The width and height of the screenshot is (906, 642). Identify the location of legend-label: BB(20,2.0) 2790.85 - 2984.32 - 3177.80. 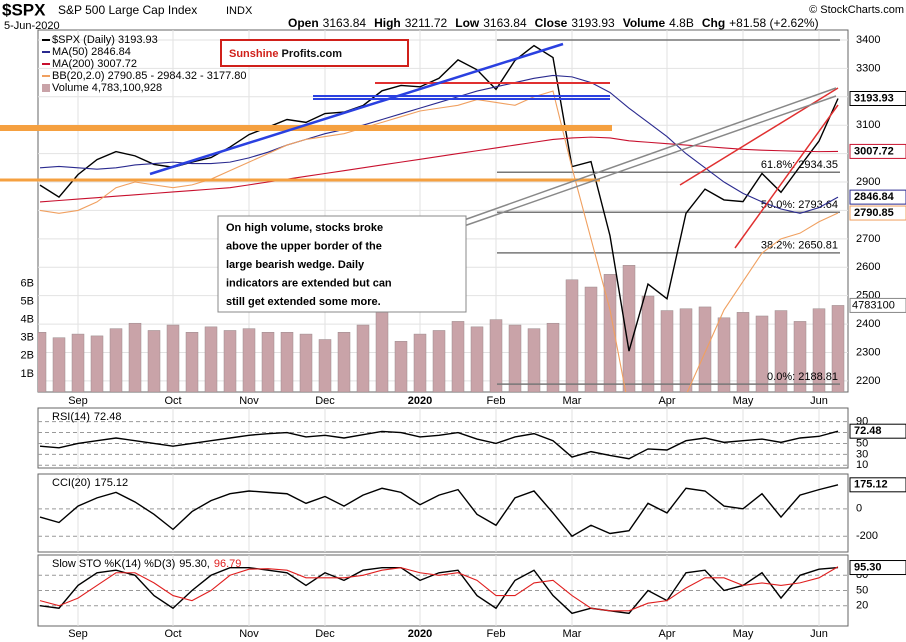
(149, 76).